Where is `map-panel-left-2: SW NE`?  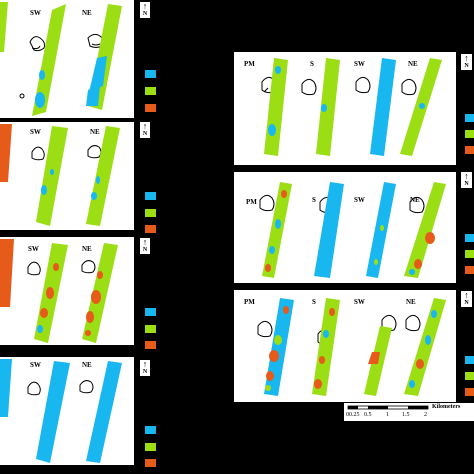 map-panel-left-2: SW NE is located at coordinates (67, 176).